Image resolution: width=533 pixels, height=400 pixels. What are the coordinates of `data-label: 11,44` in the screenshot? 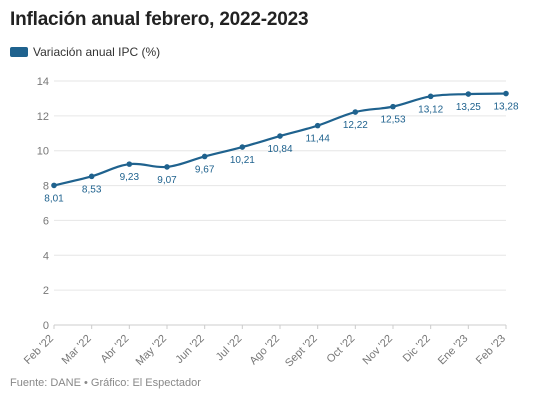 It's located at (318, 139).